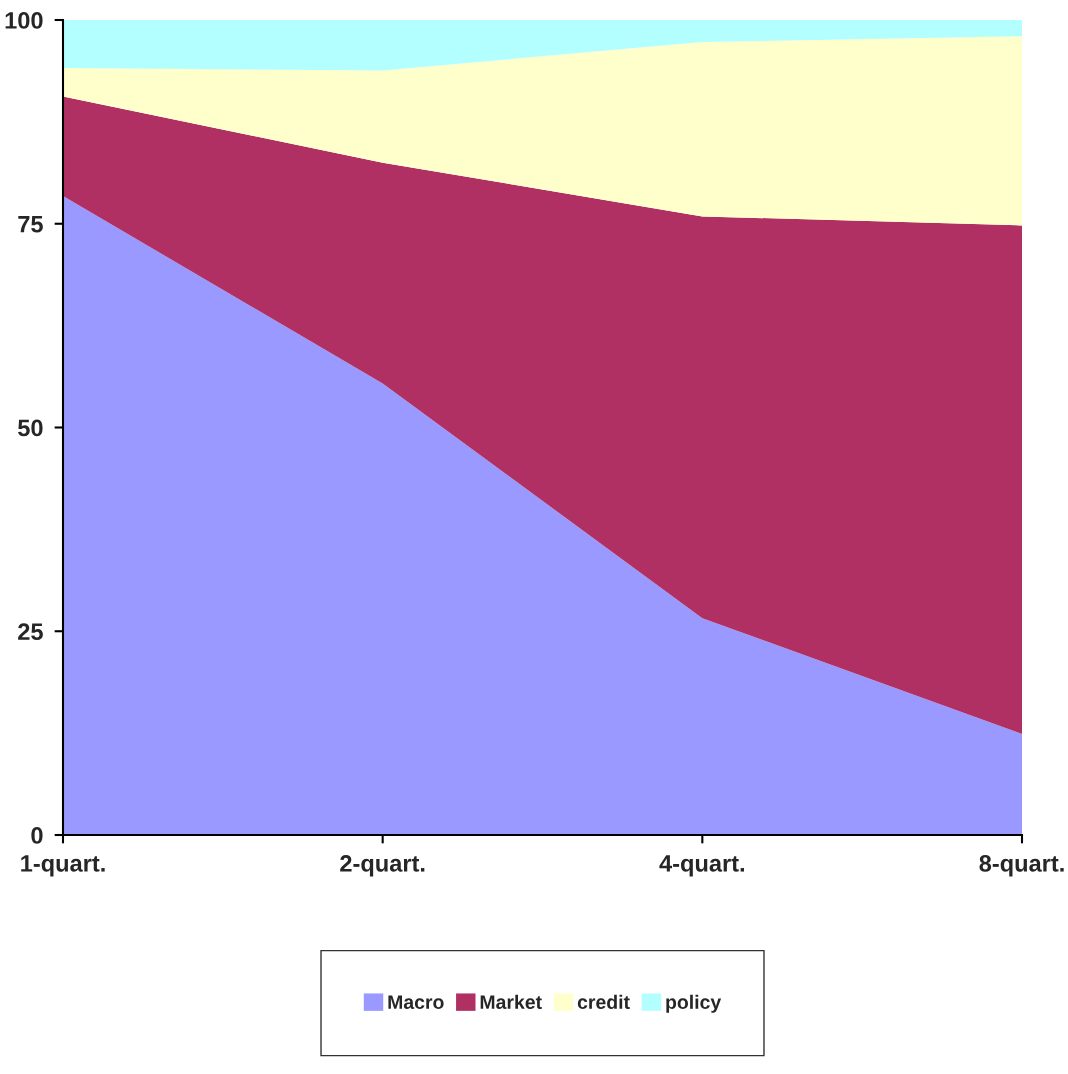  I want to click on legend-label: Market, so click(511, 1001).